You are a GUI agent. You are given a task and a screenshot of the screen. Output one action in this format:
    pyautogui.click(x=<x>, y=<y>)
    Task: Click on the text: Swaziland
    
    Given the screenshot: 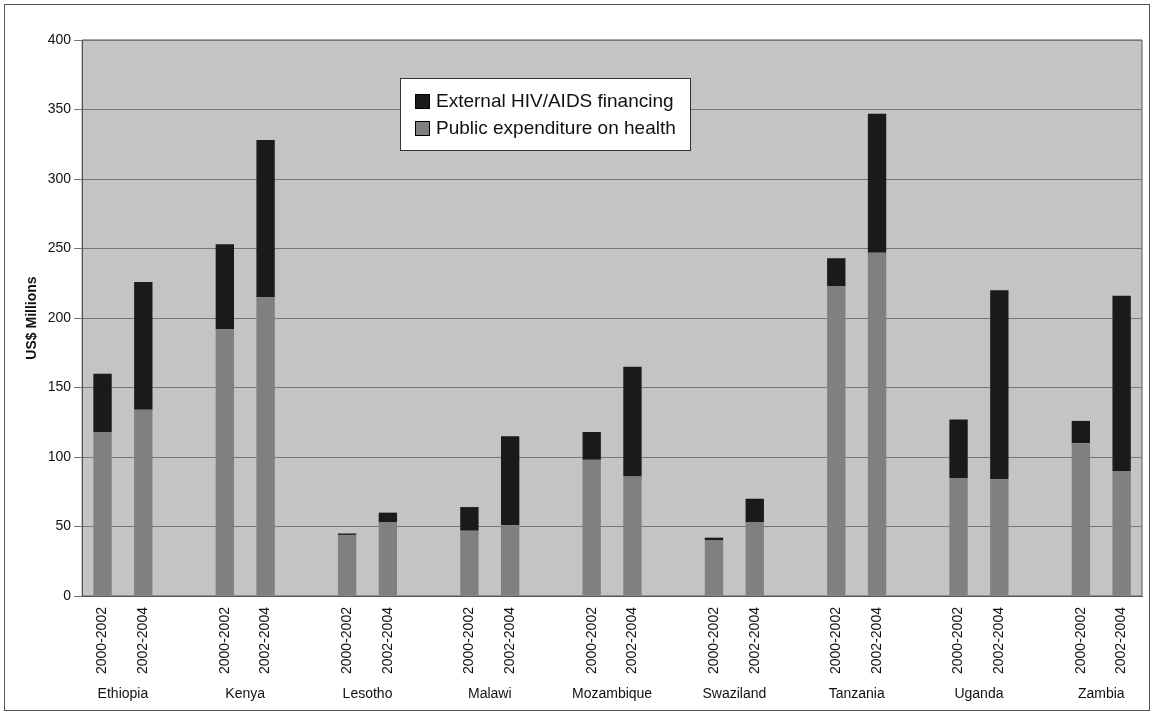 What is the action you would take?
    pyautogui.click(x=734, y=692)
    